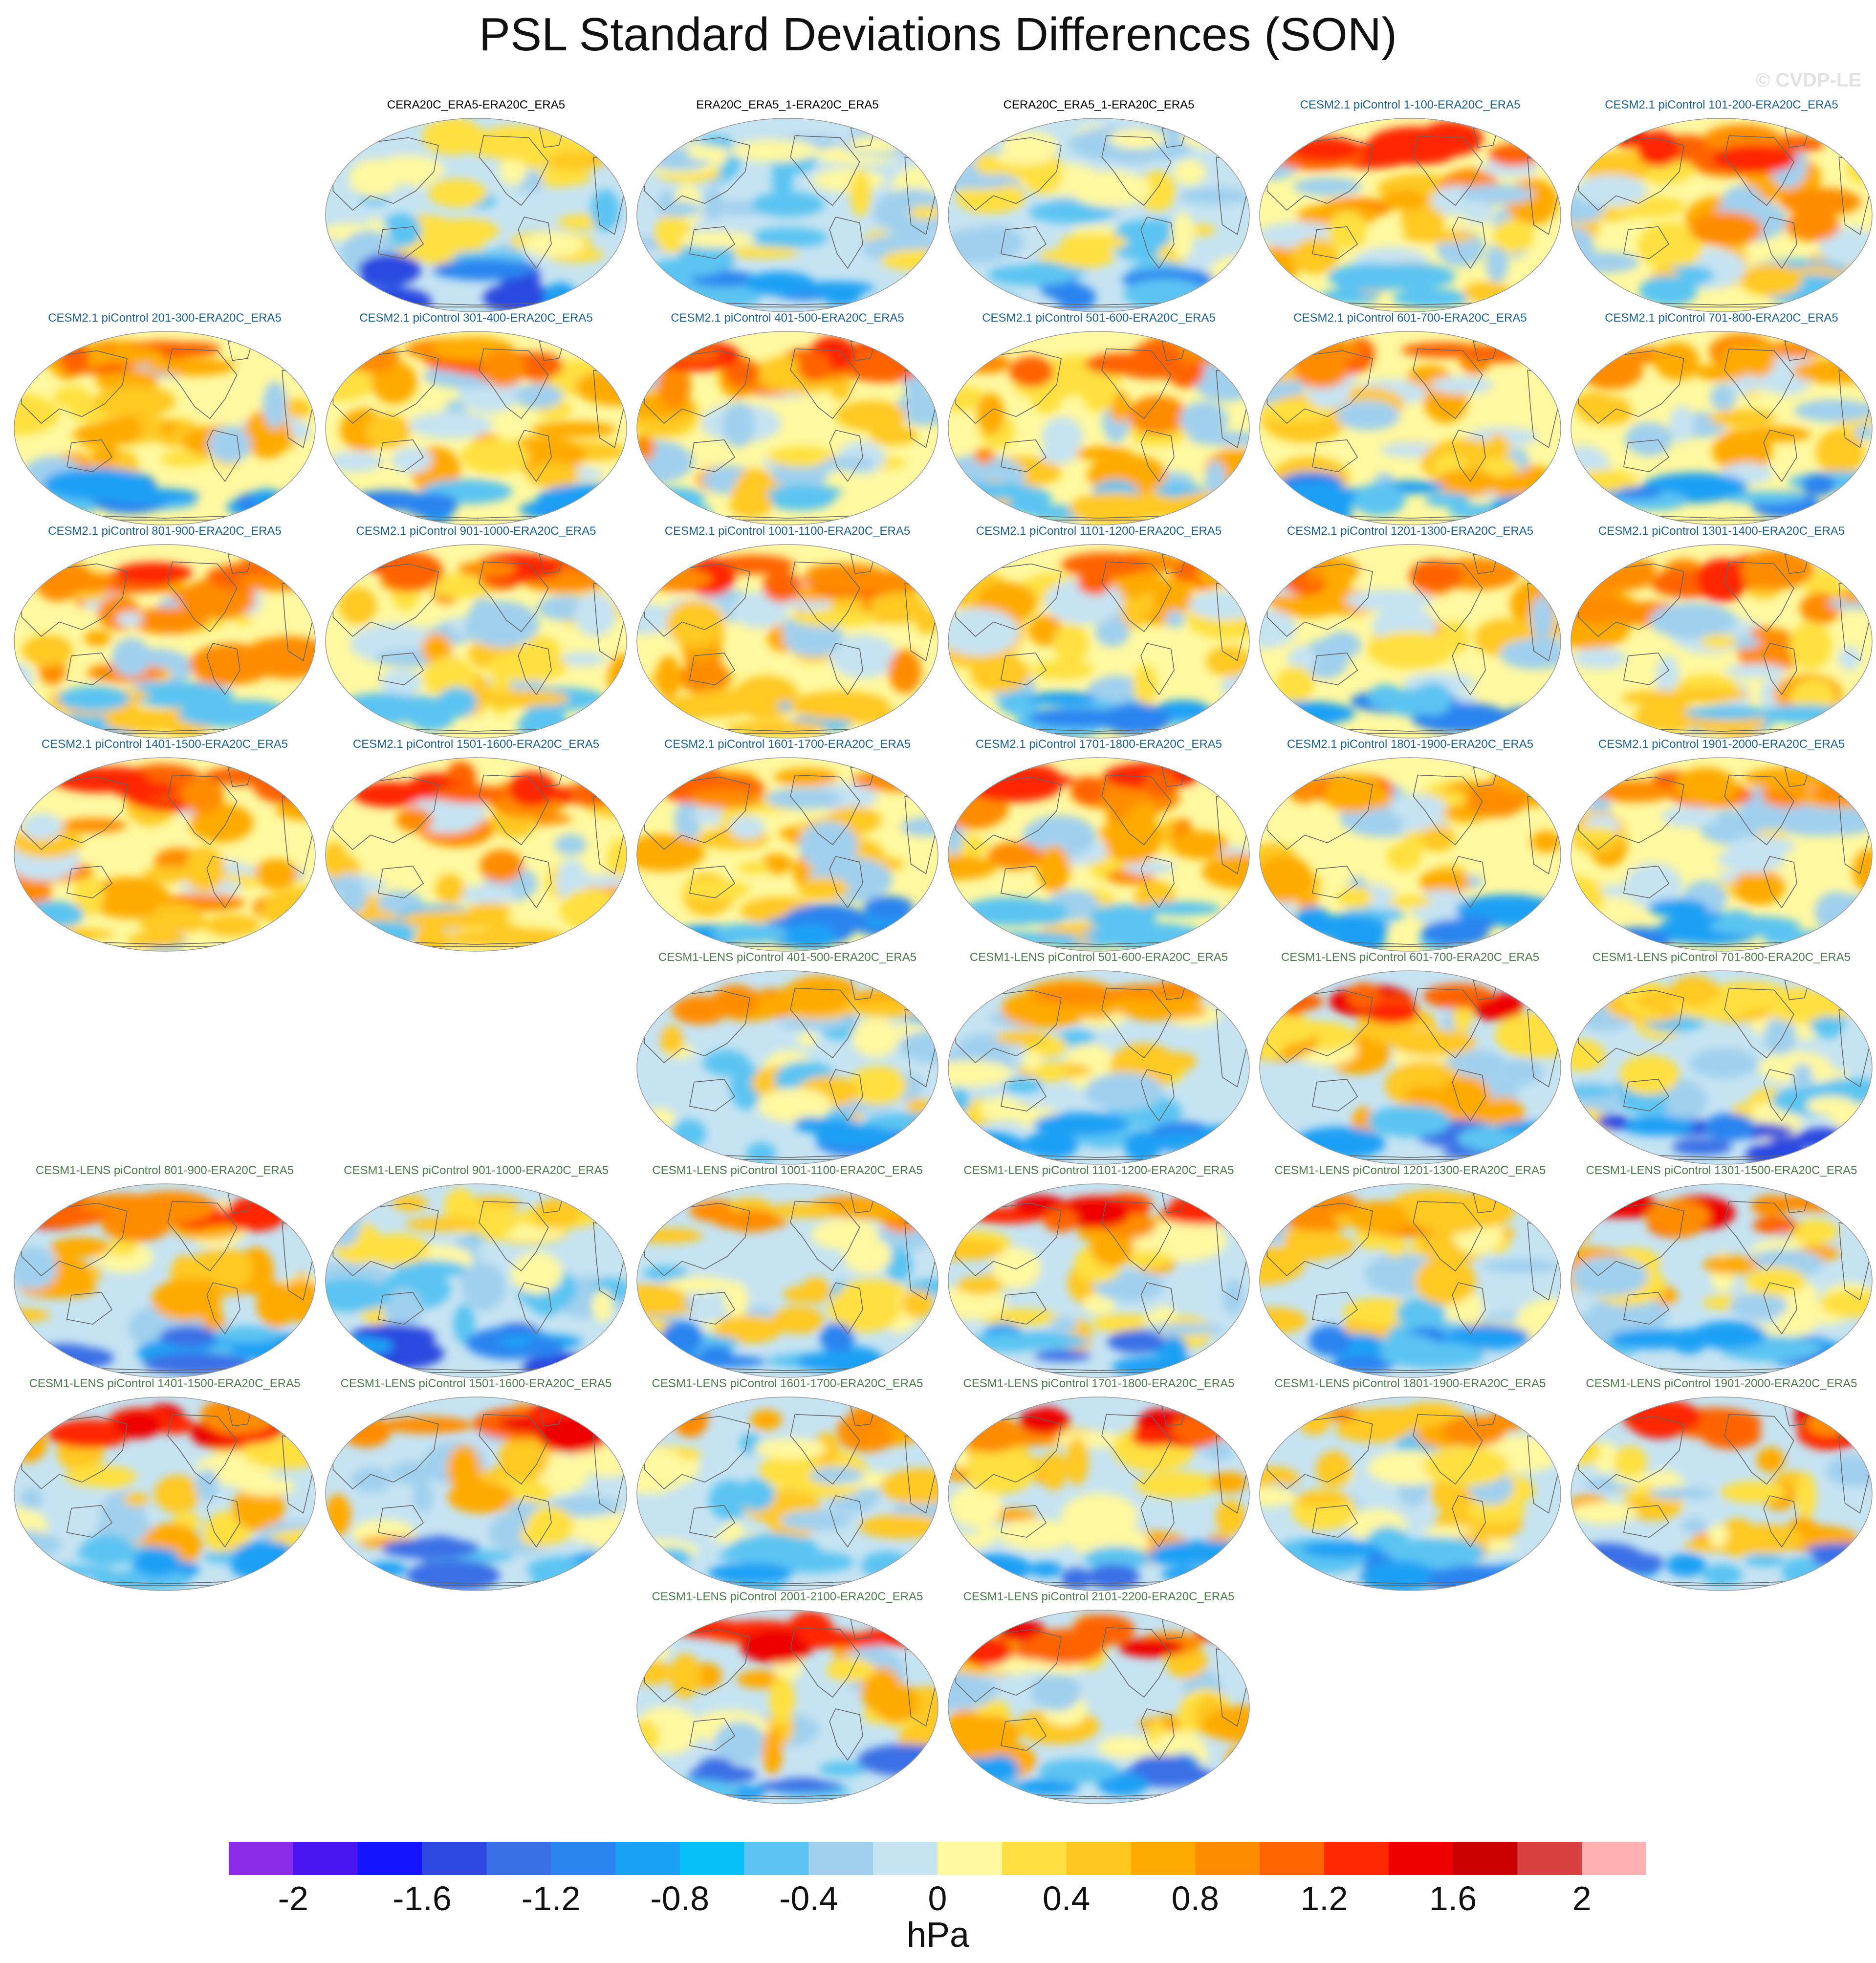 The width and height of the screenshot is (1876, 1963). I want to click on panel-title: CESM2.1 piControl 1701-1800-ERA20C_ERA5, so click(1098, 744).